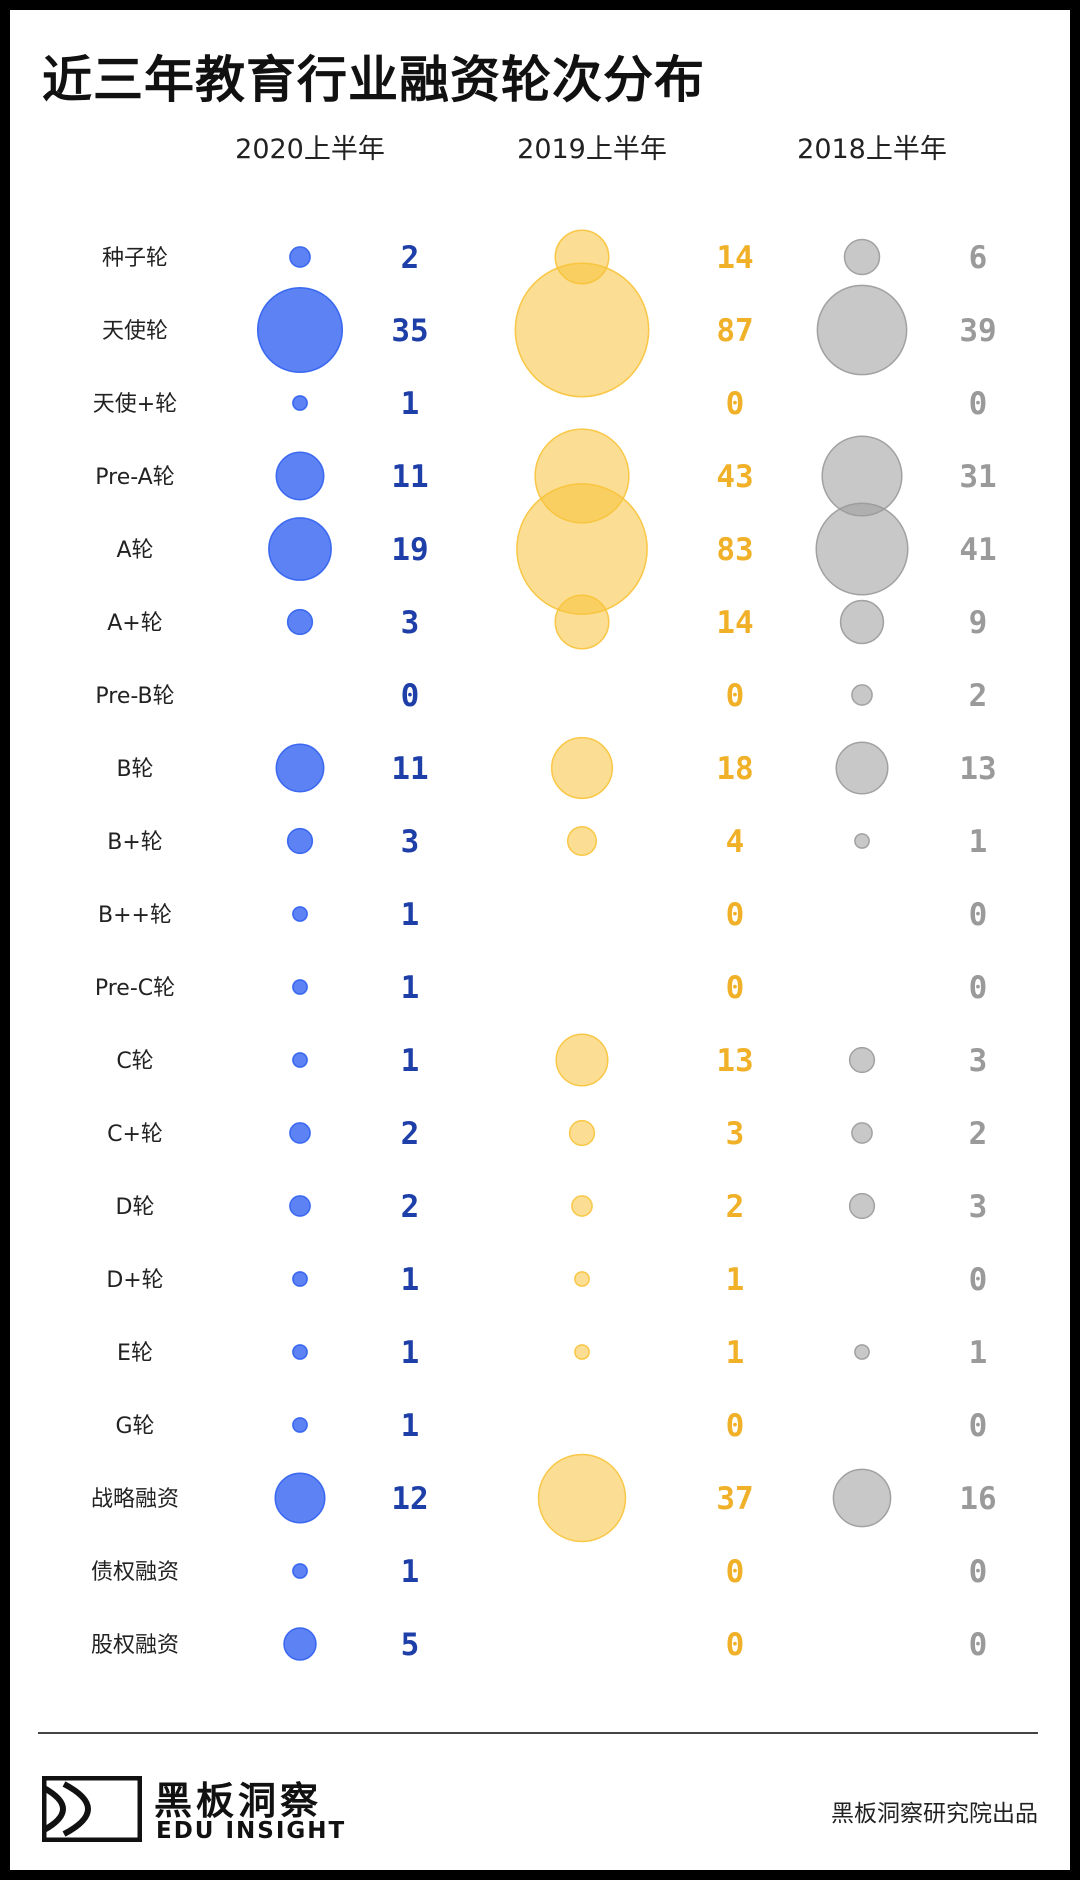 The image size is (1080, 1880). Describe the element at coordinates (134, 1280) in the screenshot. I see `category-label: D+轮` at that location.